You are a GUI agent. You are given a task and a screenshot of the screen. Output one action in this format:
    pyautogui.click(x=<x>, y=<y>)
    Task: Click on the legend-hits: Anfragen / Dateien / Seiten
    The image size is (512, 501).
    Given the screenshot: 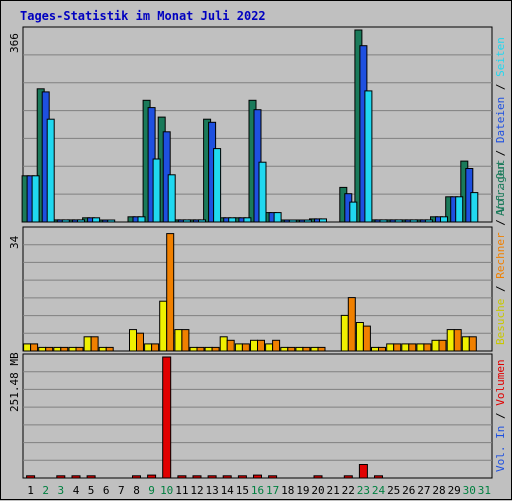 What is the action you would take?
    pyautogui.click(x=500, y=126)
    